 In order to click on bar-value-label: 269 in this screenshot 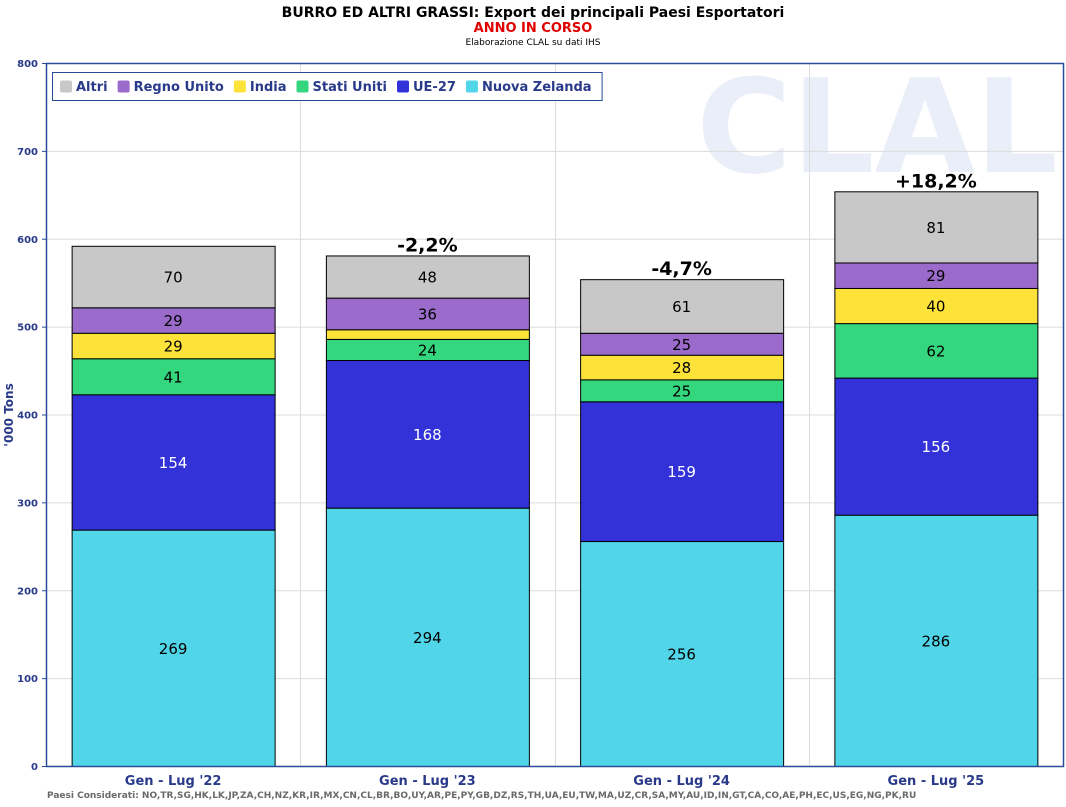, I will do `click(173, 649)`.